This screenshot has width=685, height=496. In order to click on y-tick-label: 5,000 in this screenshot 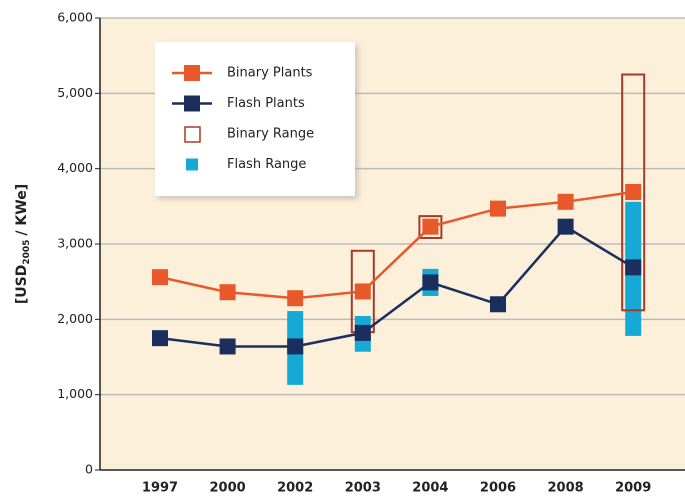, I will do `click(75, 92)`.